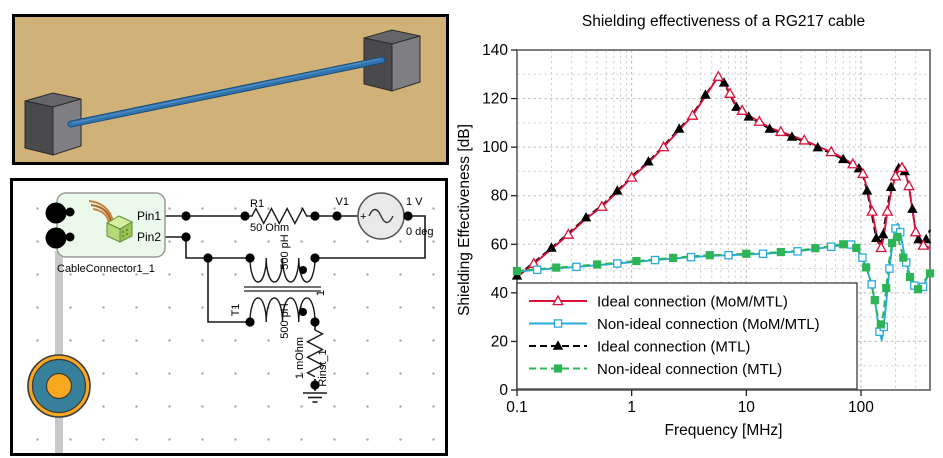  I want to click on y-tick-label: 0, so click(503, 390).